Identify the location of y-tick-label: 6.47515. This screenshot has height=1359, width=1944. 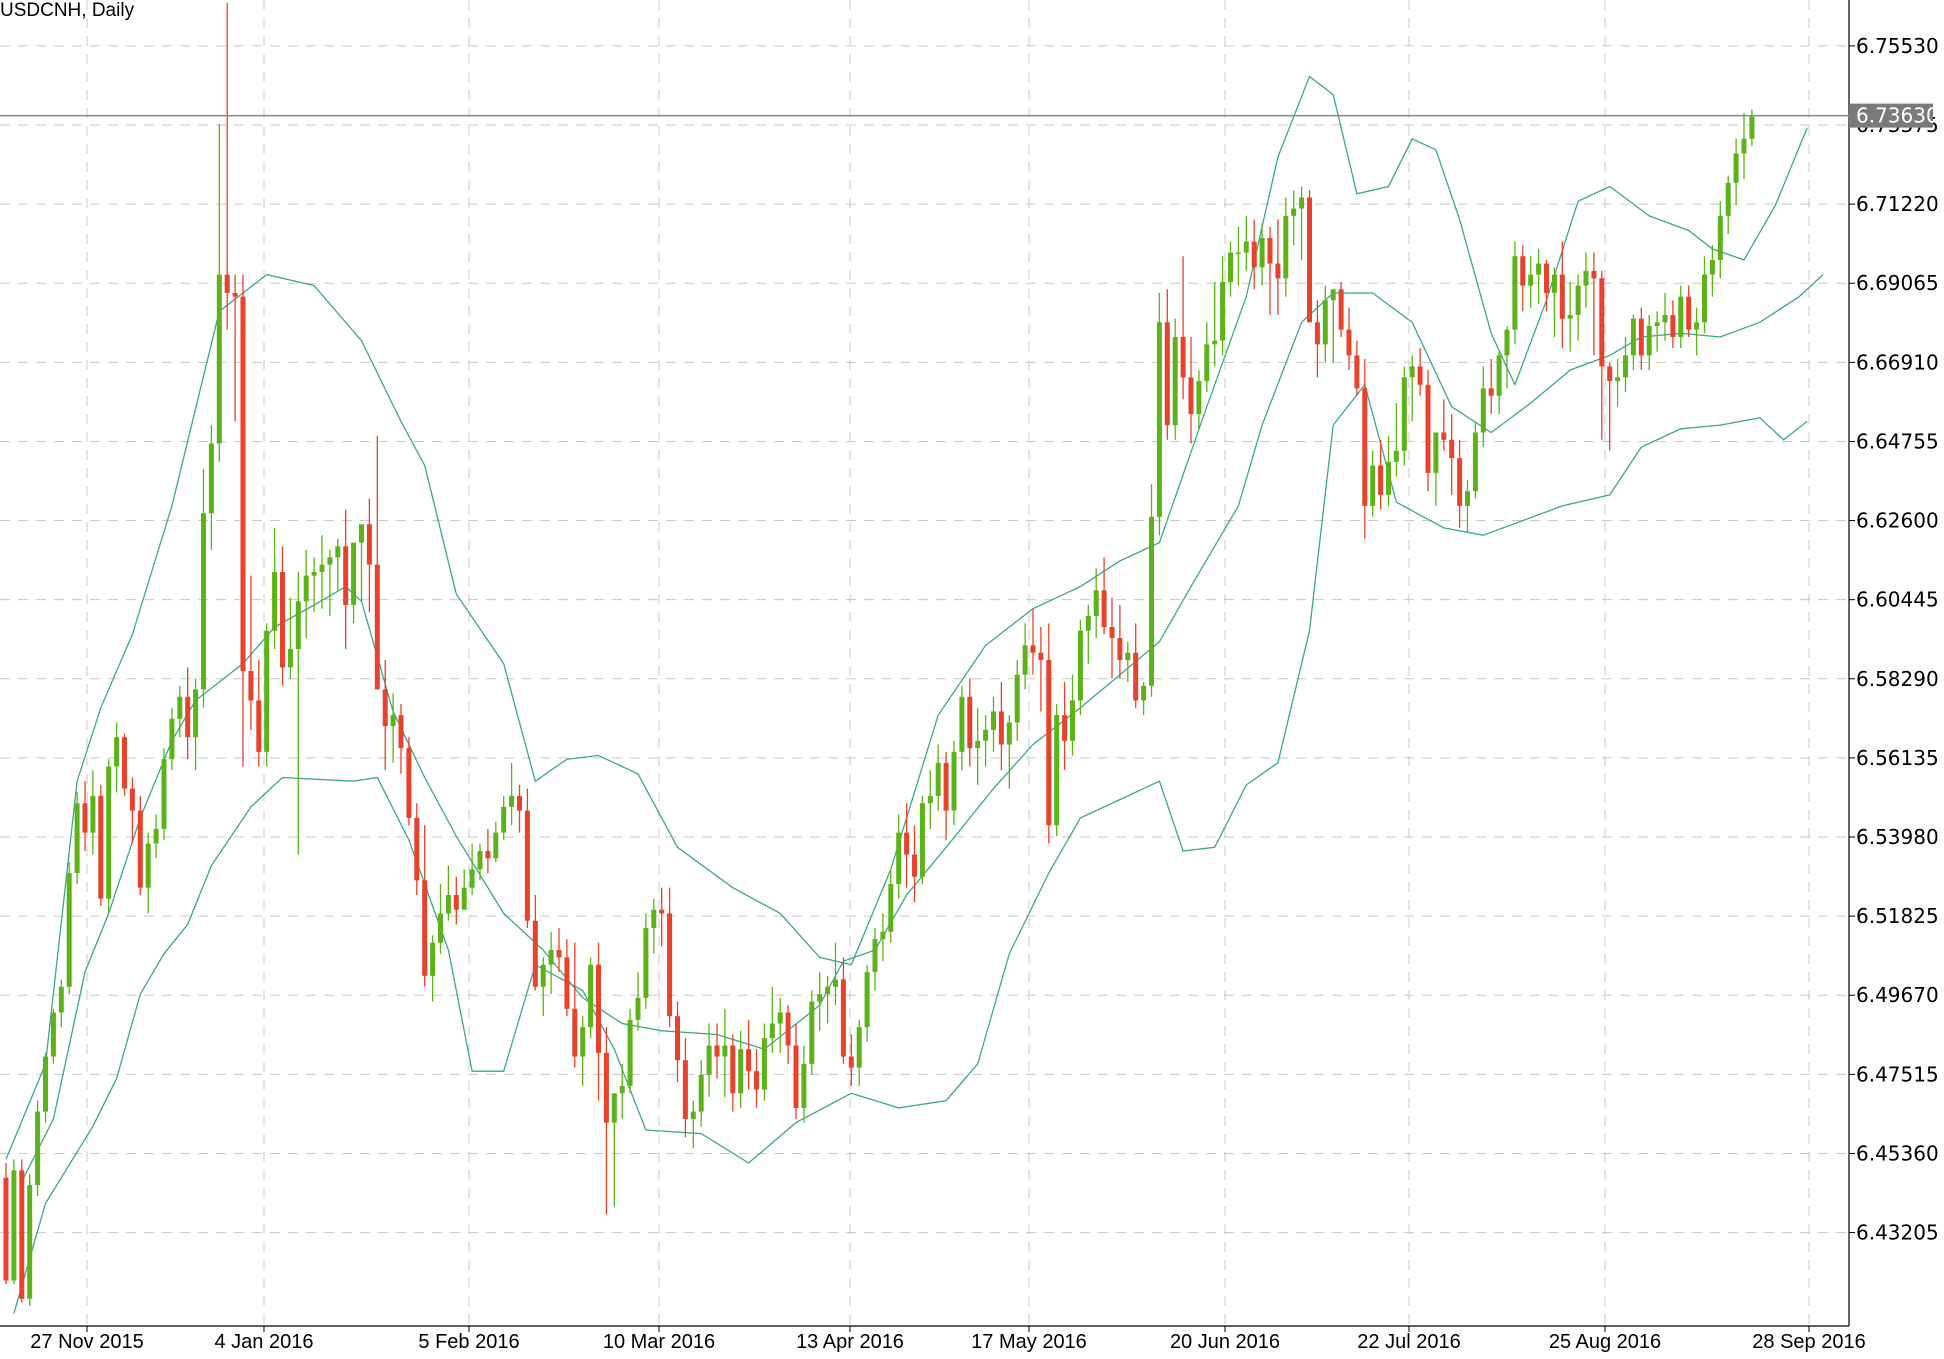
(1897, 1074).